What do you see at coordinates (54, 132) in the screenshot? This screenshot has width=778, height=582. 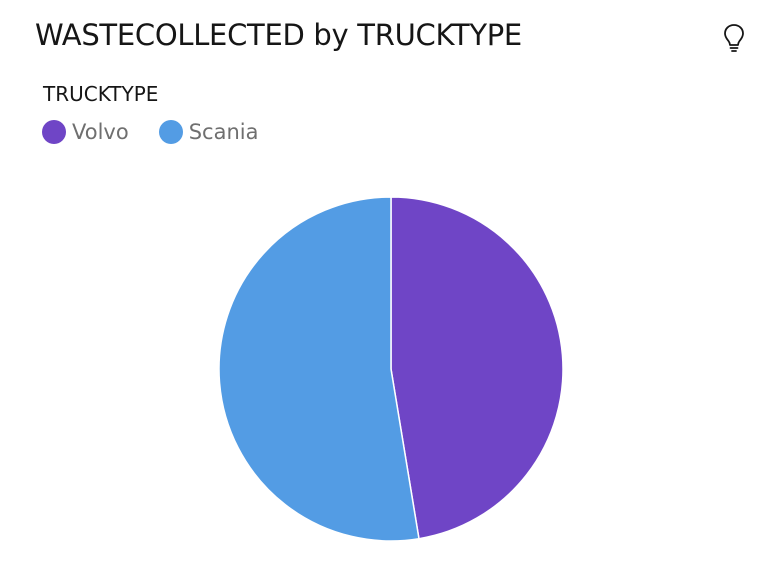 I see `legend-swatch-volvo` at bounding box center [54, 132].